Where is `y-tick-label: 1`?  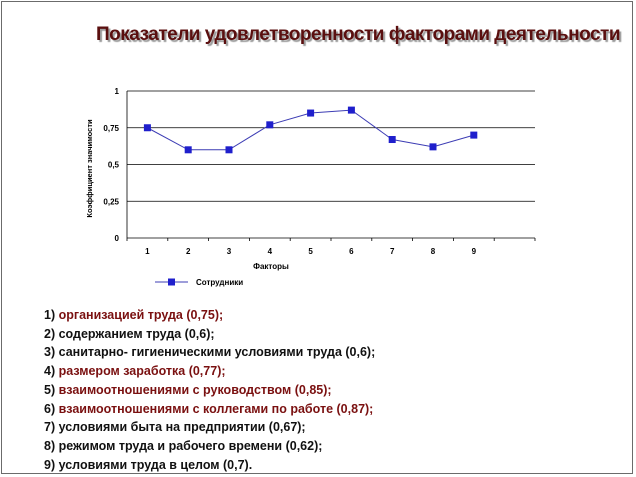
y-tick-label: 1 is located at coordinates (117, 91).